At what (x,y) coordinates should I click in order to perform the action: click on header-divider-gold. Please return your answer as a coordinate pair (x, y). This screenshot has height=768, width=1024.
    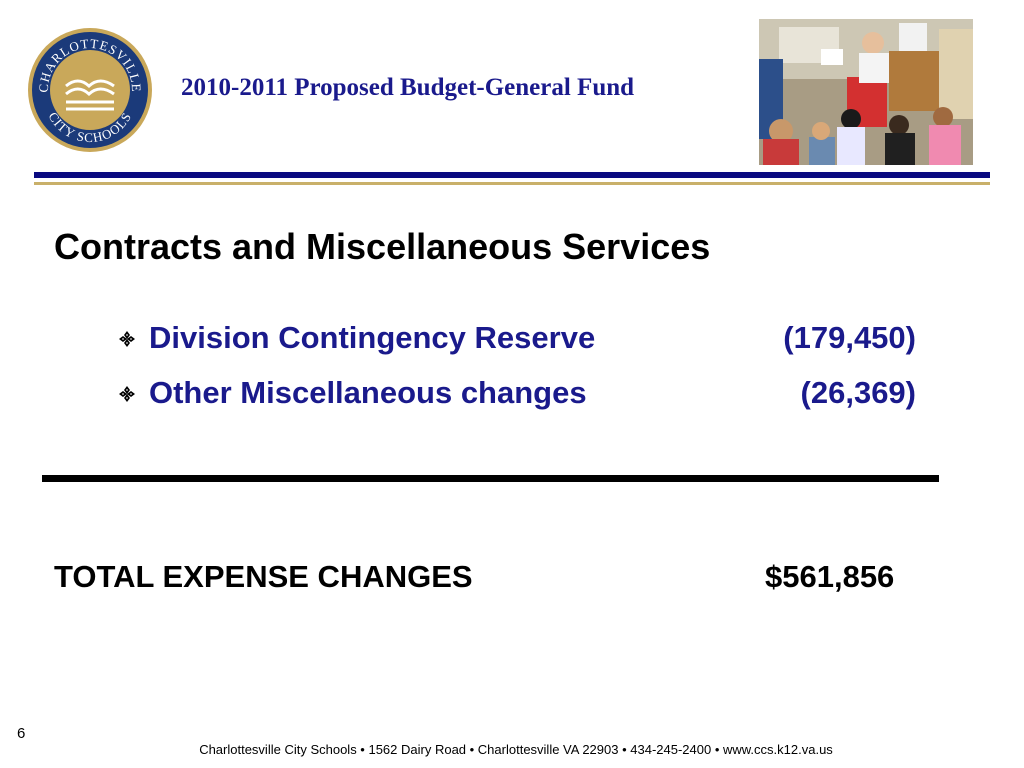
    Looking at the image, I should click on (512, 183).